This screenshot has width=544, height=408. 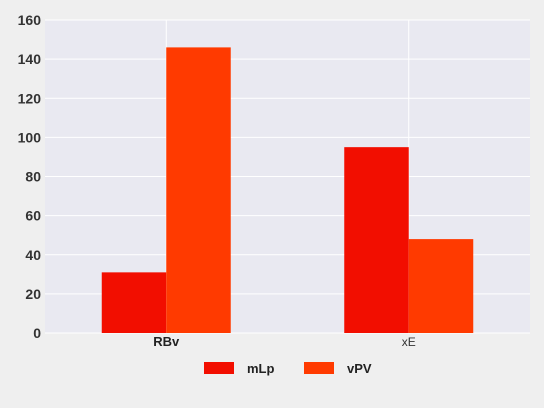 I want to click on bar-mLp-RBv, so click(x=134, y=302).